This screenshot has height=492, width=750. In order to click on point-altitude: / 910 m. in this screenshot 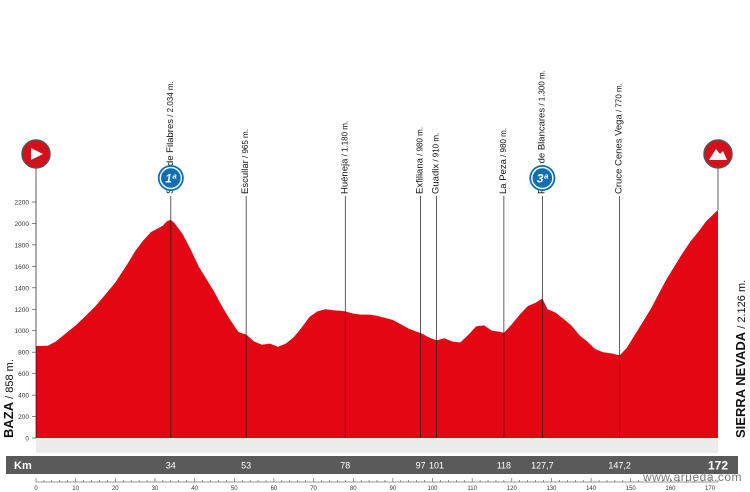, I will do `click(435, 148)`.